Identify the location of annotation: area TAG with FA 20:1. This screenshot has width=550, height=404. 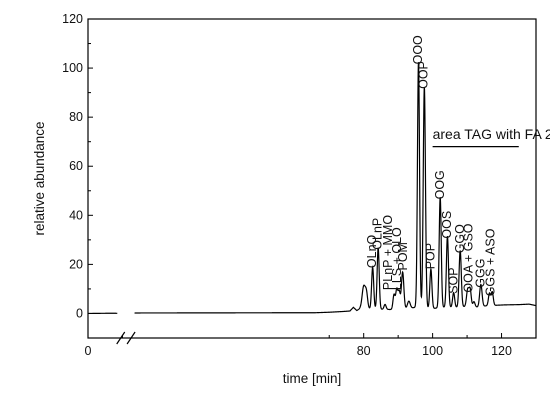
(491, 137).